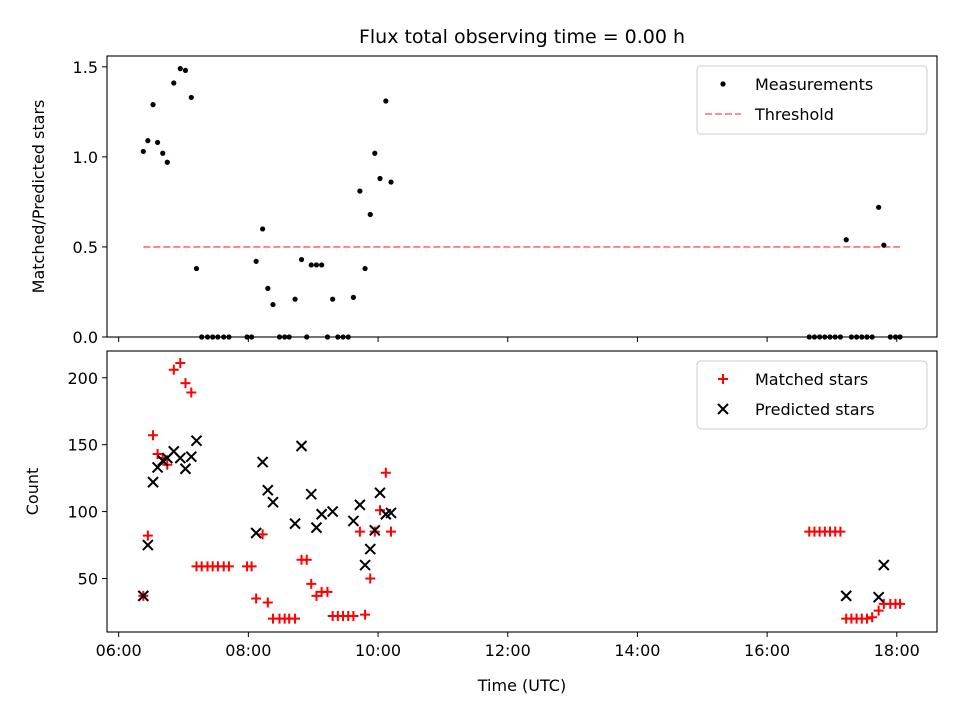  I want to click on x-tick-label: 18:00, so click(897, 650).